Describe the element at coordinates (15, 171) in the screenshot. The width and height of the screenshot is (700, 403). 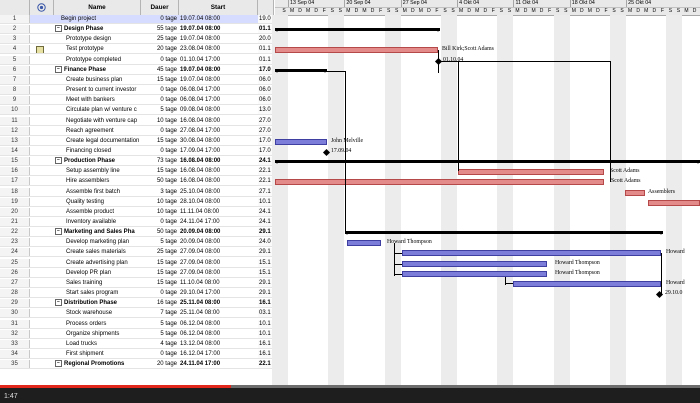
I see `row-number: 16` at that location.